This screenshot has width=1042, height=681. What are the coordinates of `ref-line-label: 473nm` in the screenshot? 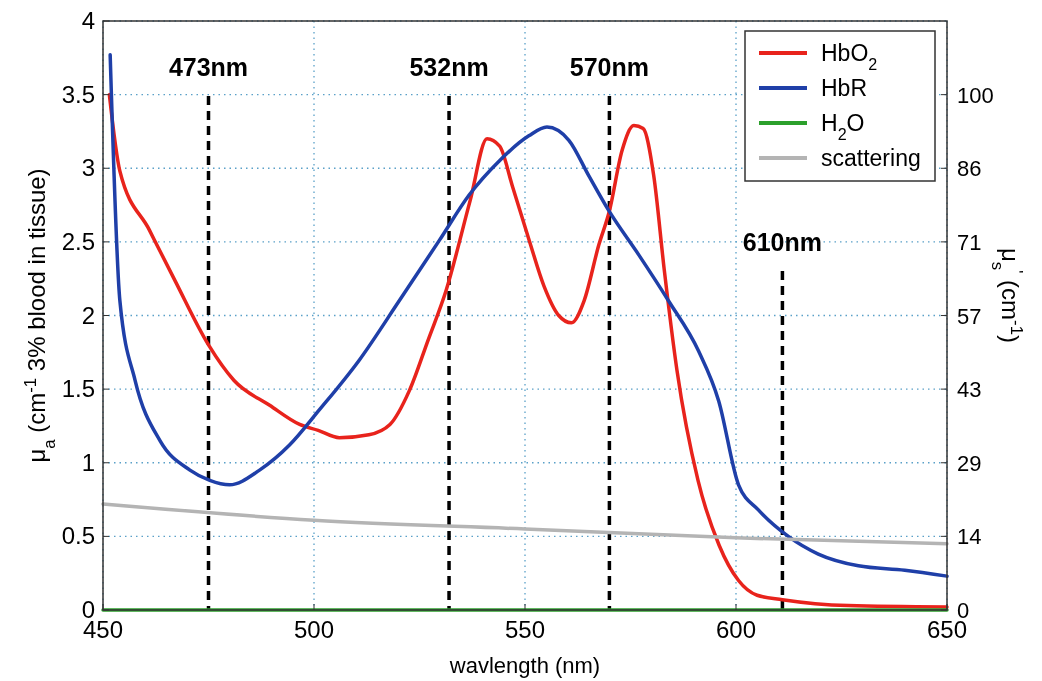 It's located at (208, 67).